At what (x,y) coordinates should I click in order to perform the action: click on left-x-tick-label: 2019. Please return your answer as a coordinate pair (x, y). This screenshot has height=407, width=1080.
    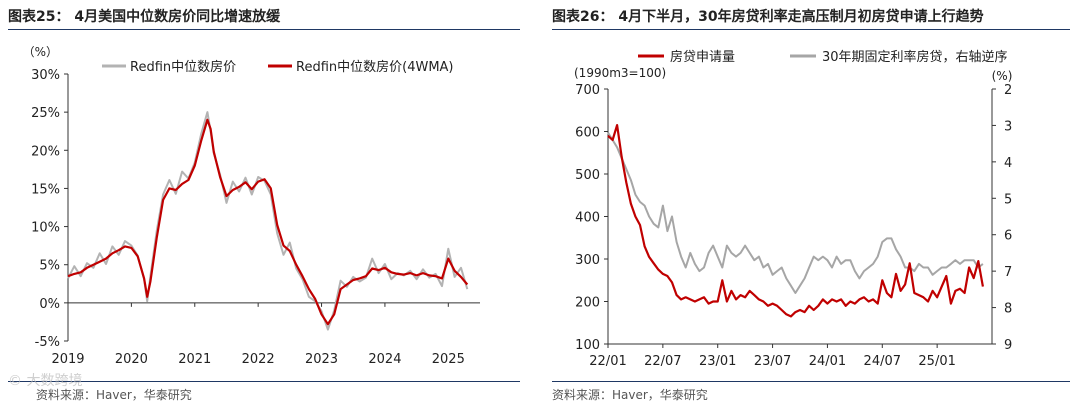
    Looking at the image, I should click on (67, 359).